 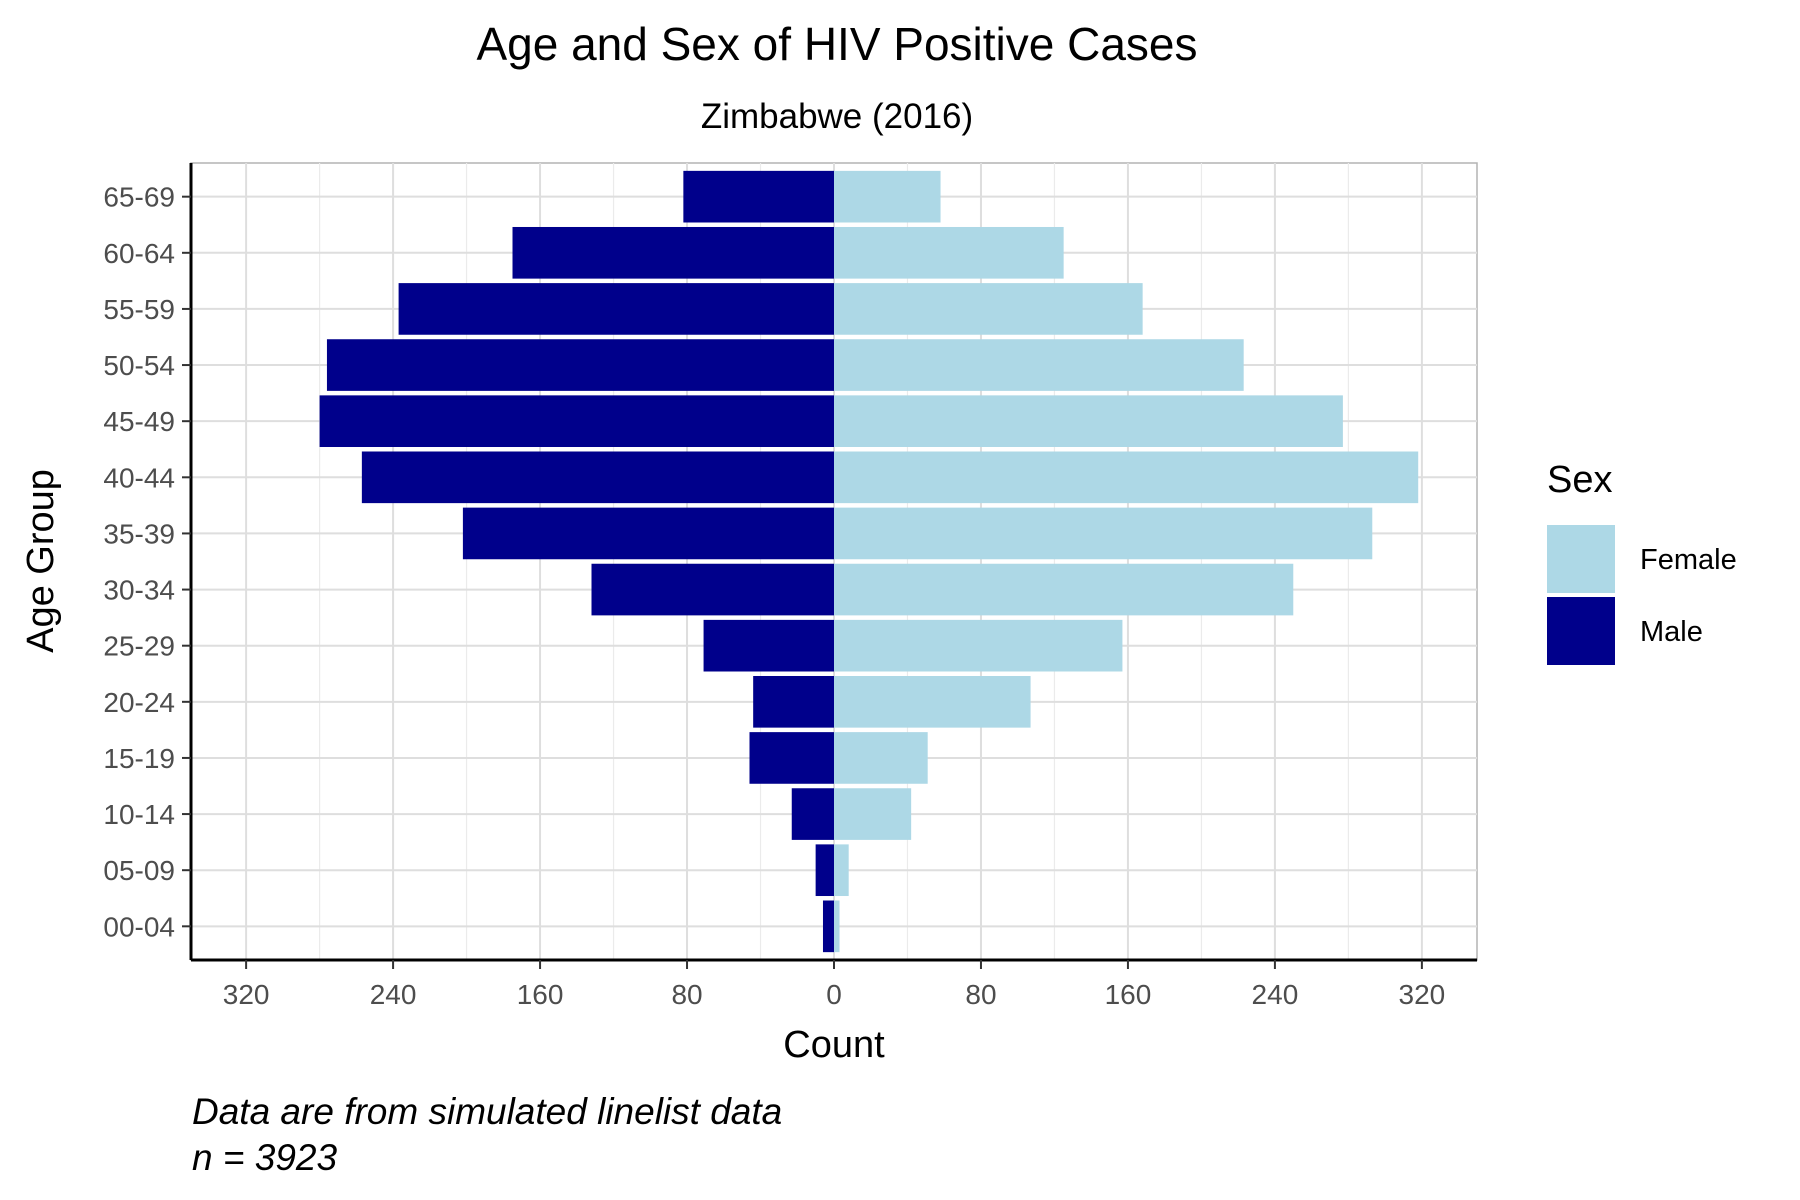 What do you see at coordinates (139, 814) in the screenshot?
I see `y-tick-label: 10-14` at bounding box center [139, 814].